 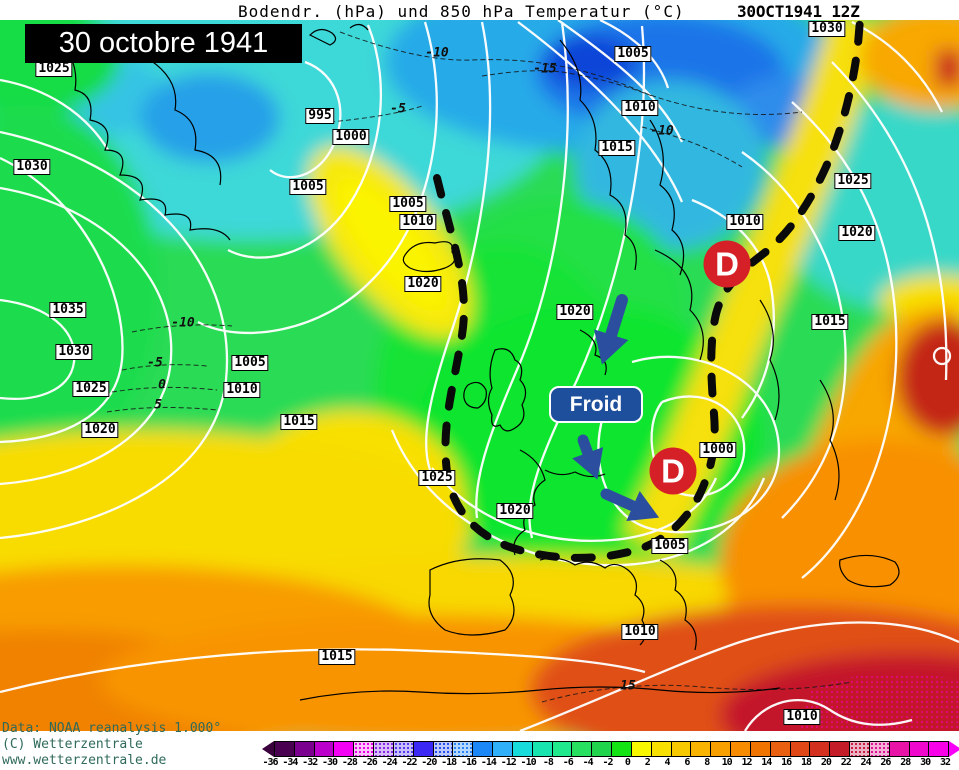 I want to click on colorbar-tick-label: 32, so click(x=945, y=762).